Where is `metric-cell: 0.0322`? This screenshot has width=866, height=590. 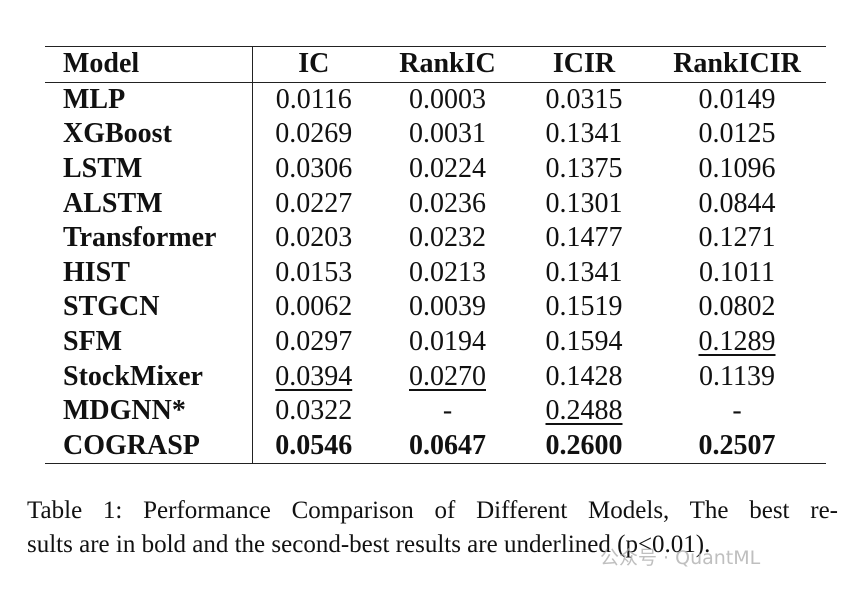 metric-cell: 0.0322 is located at coordinates (314, 411).